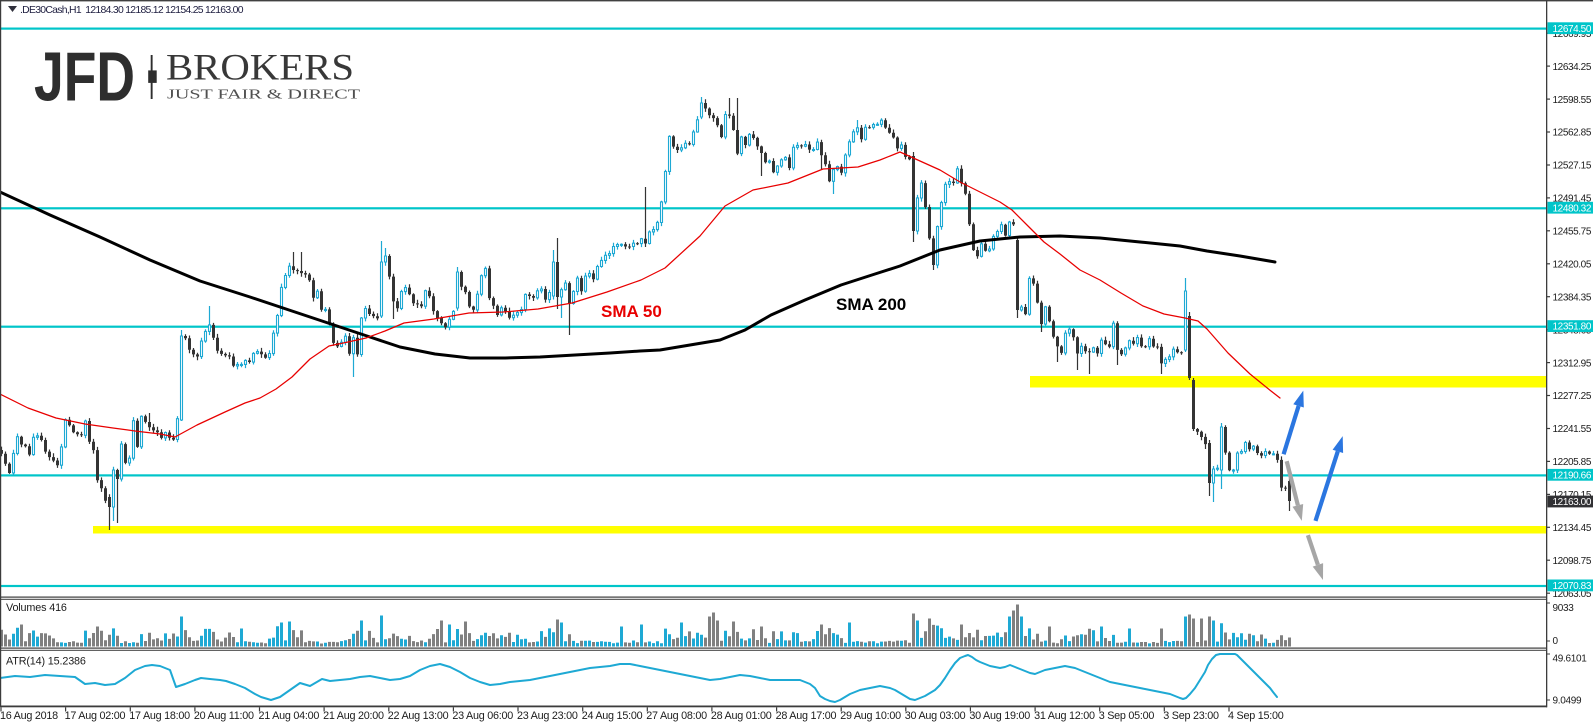  What do you see at coordinates (418, 716) in the screenshot?
I see `svg-text: 22 Aug 13:00` at bounding box center [418, 716].